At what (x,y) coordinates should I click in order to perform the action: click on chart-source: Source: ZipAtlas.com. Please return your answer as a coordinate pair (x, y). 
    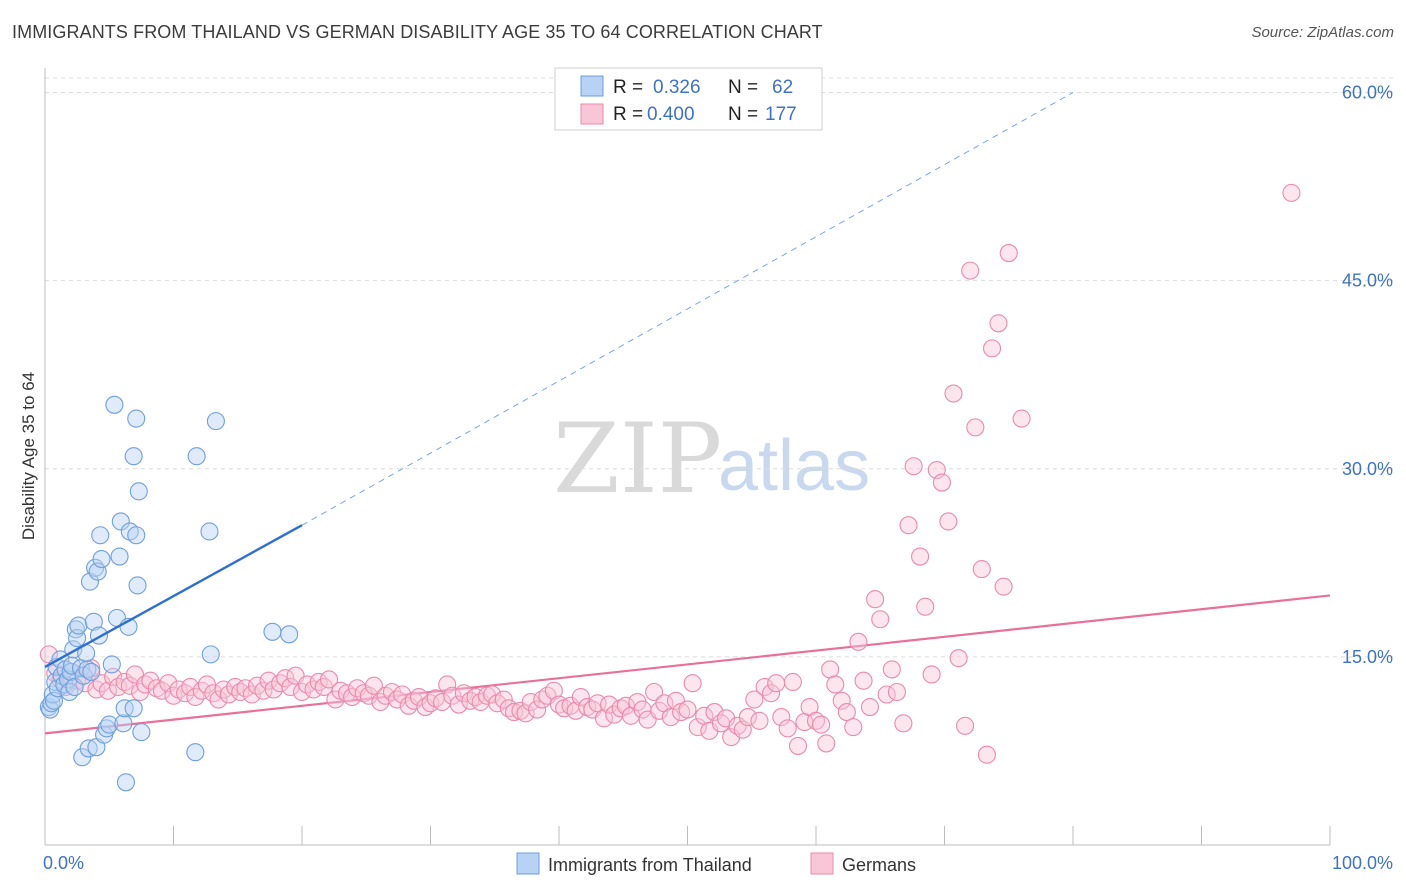
    Looking at the image, I should click on (1322, 32).